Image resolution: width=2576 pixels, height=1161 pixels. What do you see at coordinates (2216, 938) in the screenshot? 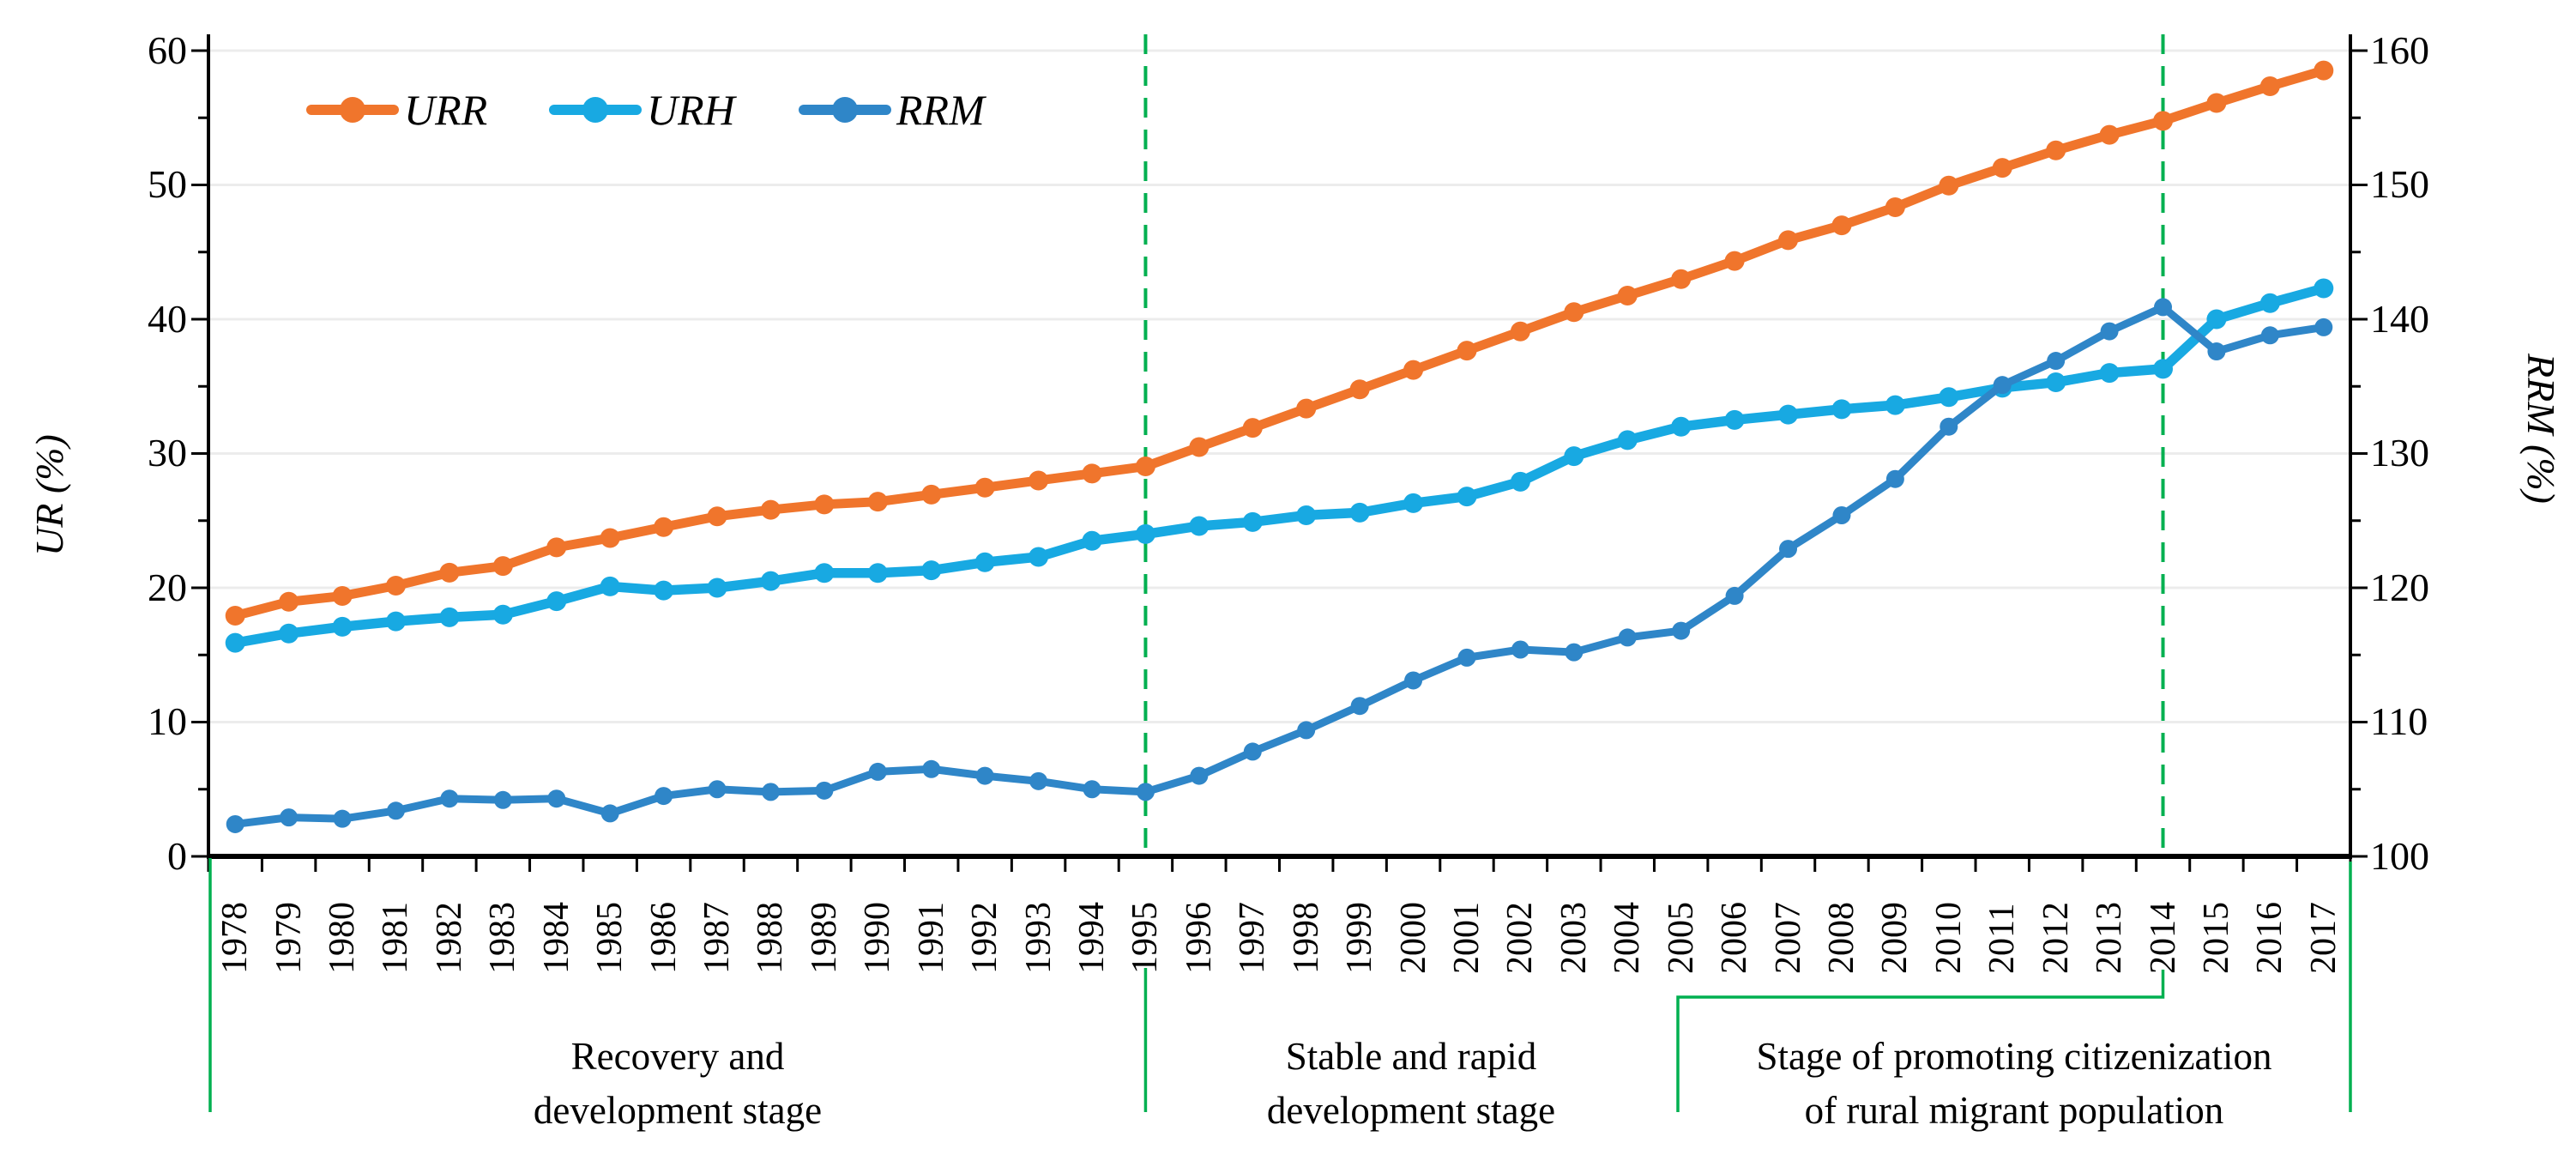
I see `x-tick-label-2015: 2015` at bounding box center [2216, 938].